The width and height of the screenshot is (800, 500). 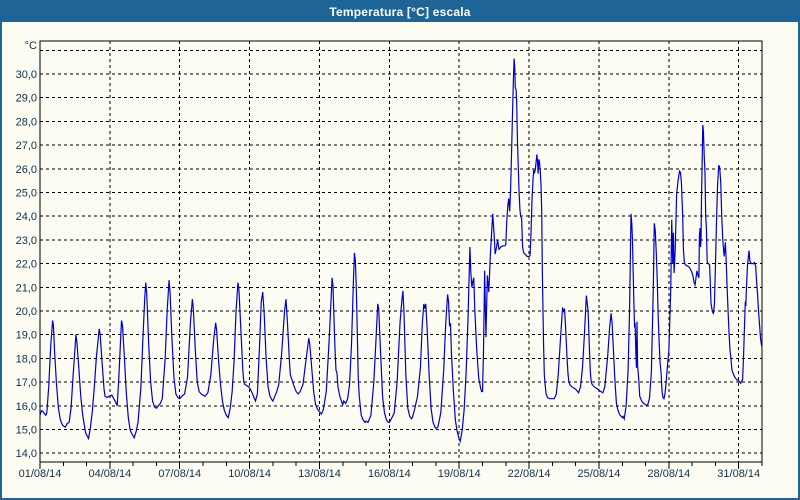 I want to click on x-axis-tick-label: 10/08/14, so click(x=249, y=474).